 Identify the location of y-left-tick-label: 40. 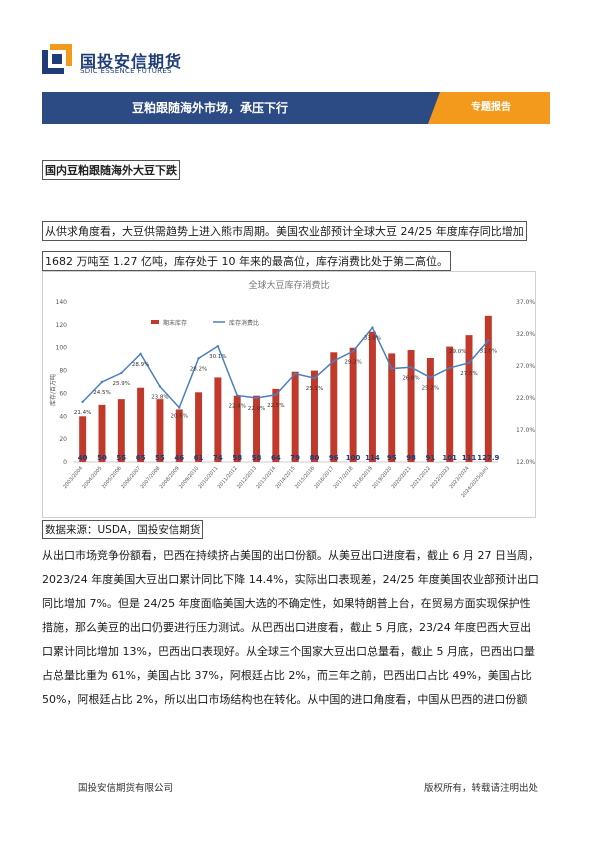
(63, 416).